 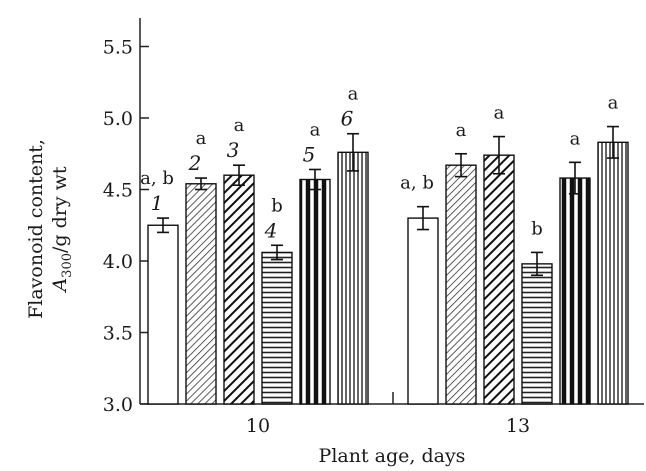 What do you see at coordinates (518, 426) in the screenshot?
I see `x-category-label: 13` at bounding box center [518, 426].